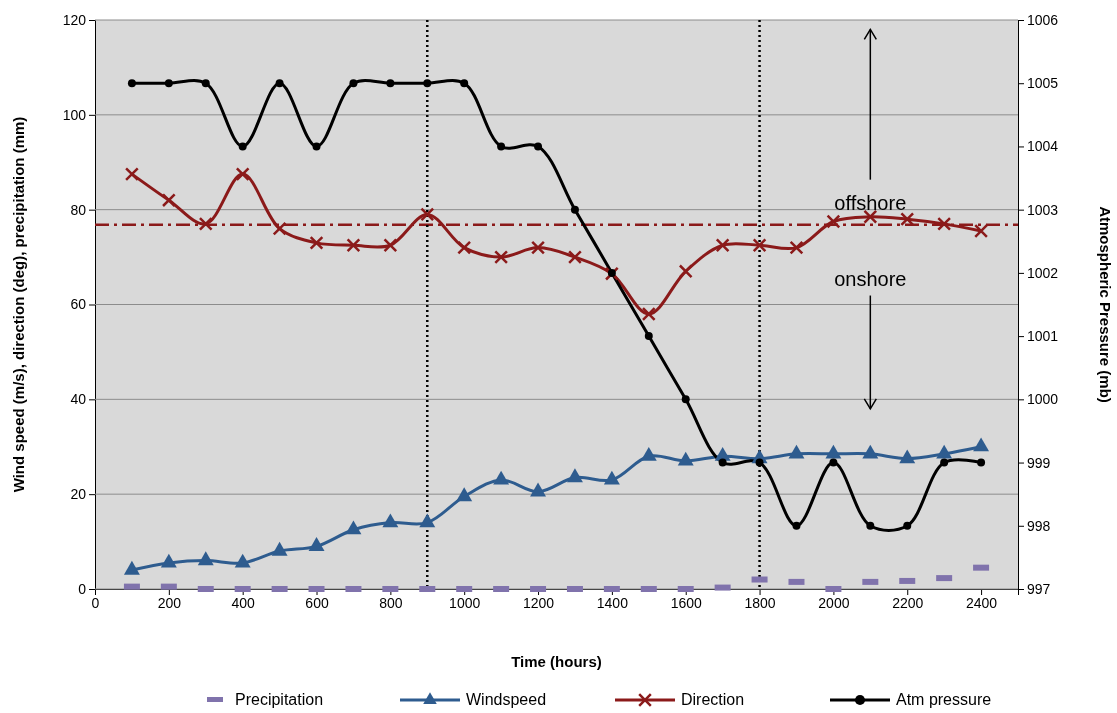 The width and height of the screenshot is (1117, 713). What do you see at coordinates (870, 202) in the screenshot?
I see `annotation: offshore` at bounding box center [870, 202].